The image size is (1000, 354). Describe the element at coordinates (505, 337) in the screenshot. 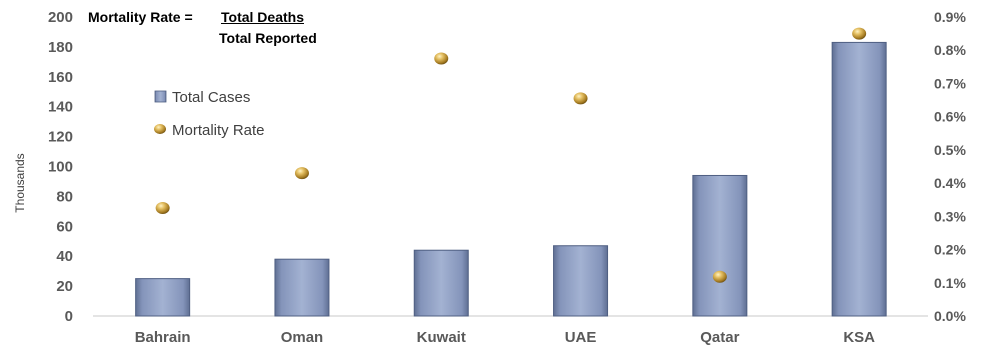

I see `x-axis-labels: Bahrain Oman Kuwait UAE Qatar KSA` at that location.